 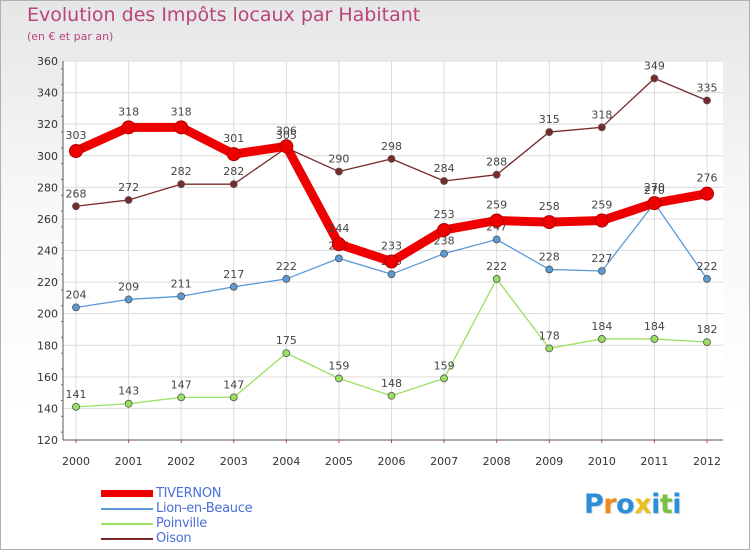 I want to click on data-point-oison-2006, so click(x=391, y=159).